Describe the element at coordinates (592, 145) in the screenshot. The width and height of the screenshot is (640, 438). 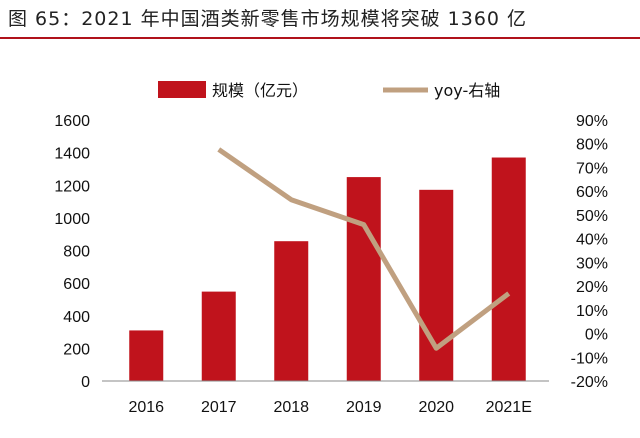
I see `right-tick-label: 80%` at that location.